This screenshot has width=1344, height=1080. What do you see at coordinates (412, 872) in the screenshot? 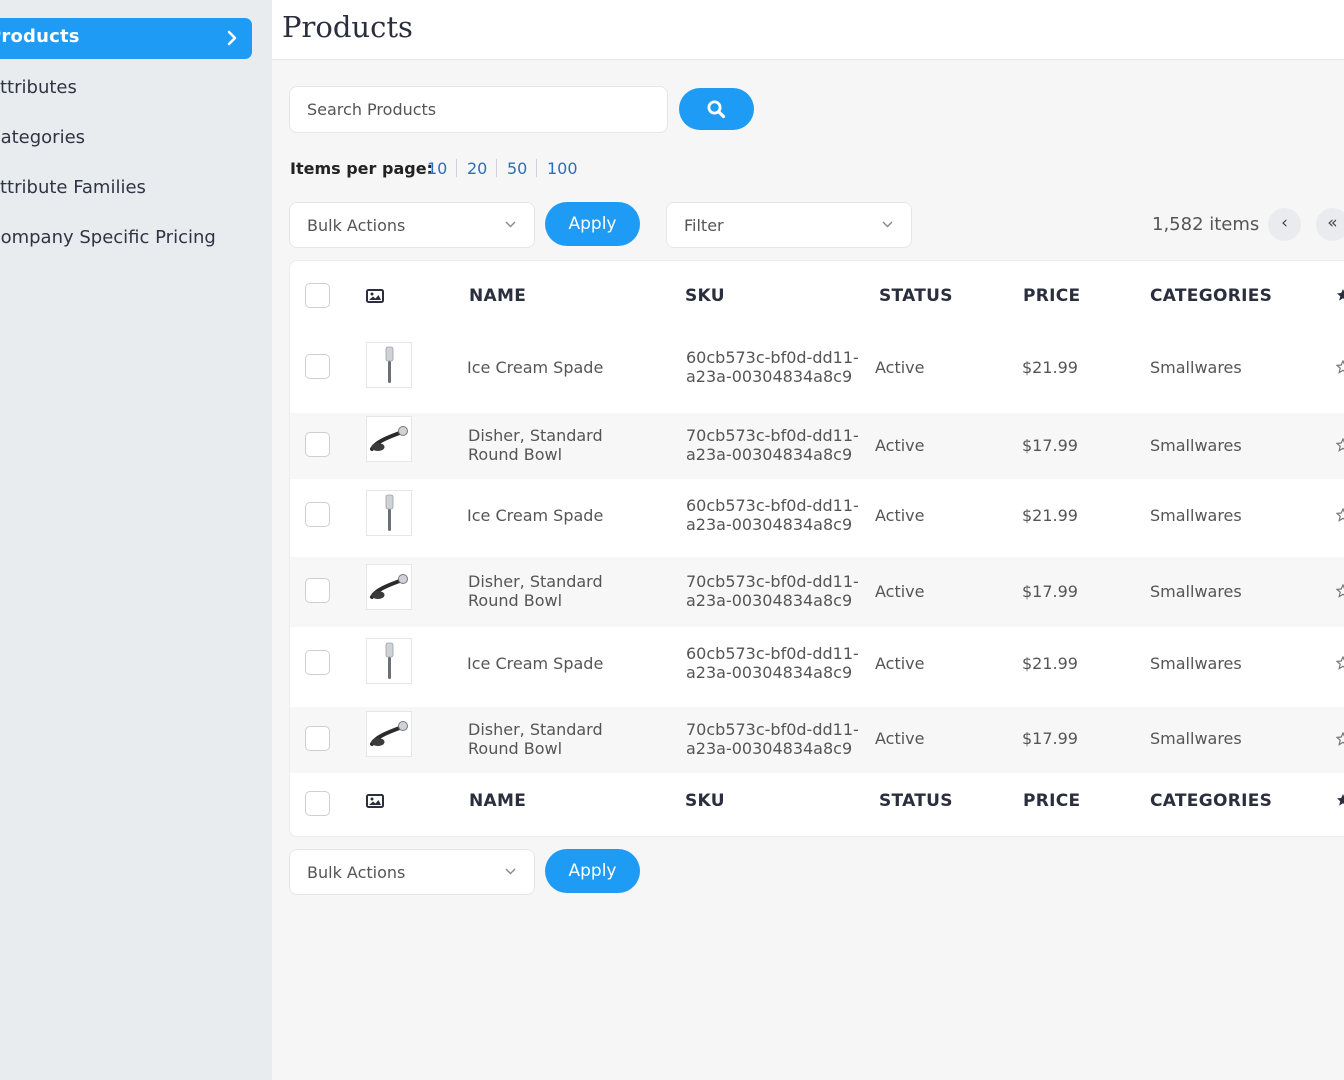
I see `bulk-actions-select-bottom: Bulk Actions` at bounding box center [412, 872].